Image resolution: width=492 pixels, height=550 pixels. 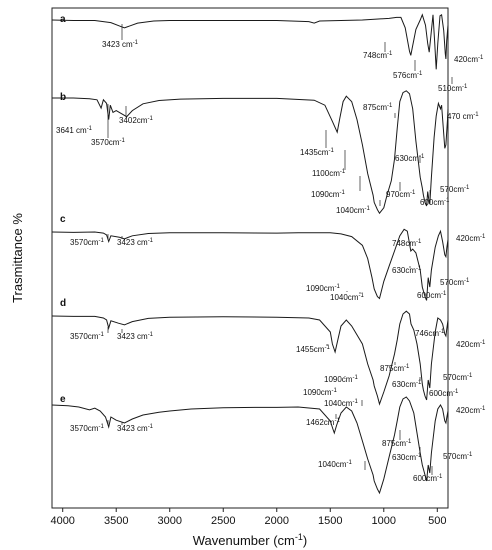 What do you see at coordinates (63, 19) in the screenshot?
I see `panel-label-a: a` at bounding box center [63, 19].